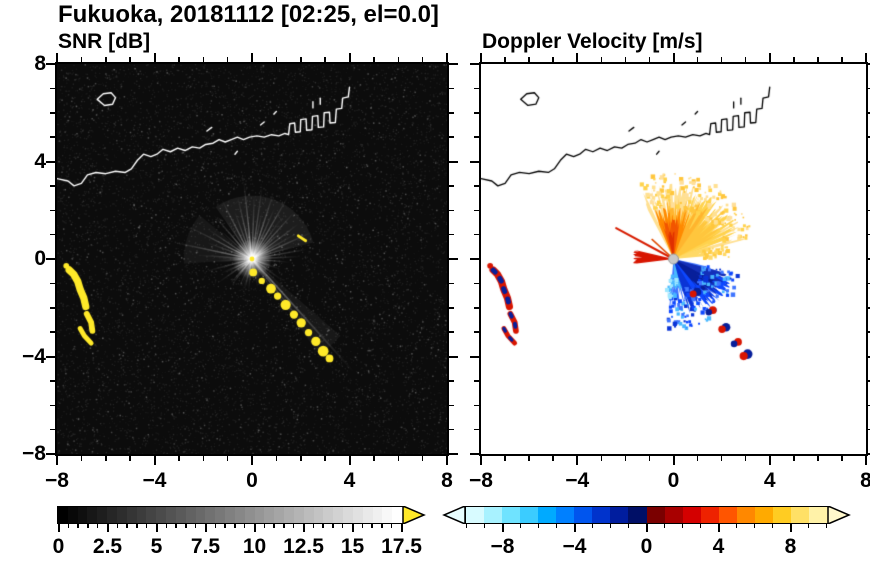  What do you see at coordinates (454, 514) in the screenshot?
I see `colorbar-under-arrow` at bounding box center [454, 514].